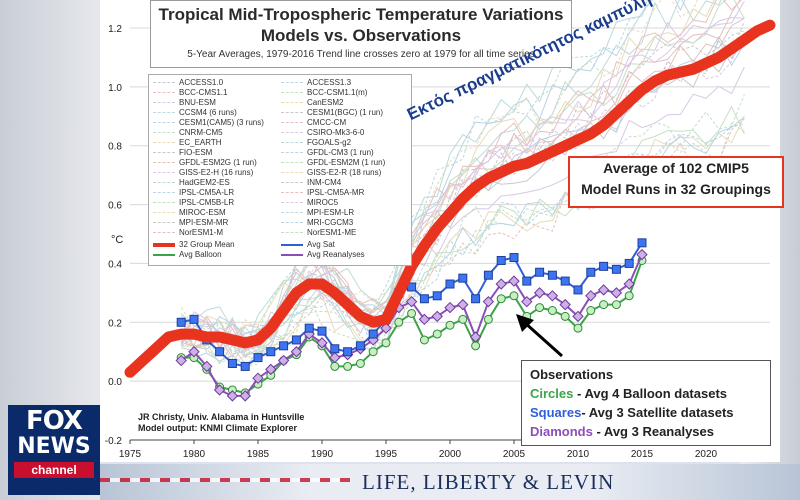  Describe the element at coordinates (115, 29) in the screenshot. I see `y-tick-label: 1.2` at that location.